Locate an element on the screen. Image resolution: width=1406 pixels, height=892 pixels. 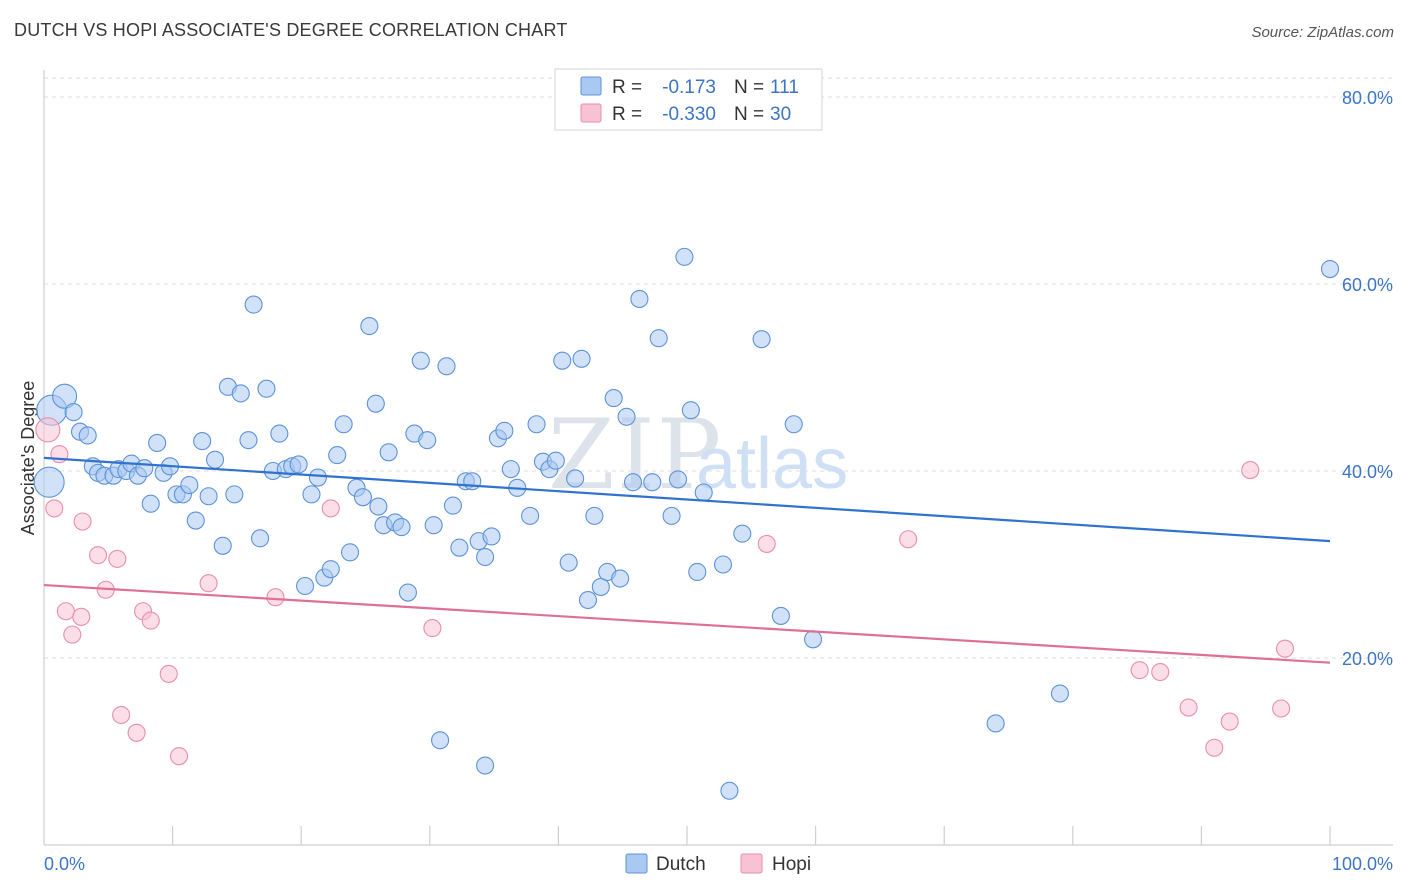
legend-n-value-dutch: 111 is located at coordinates (784, 87).